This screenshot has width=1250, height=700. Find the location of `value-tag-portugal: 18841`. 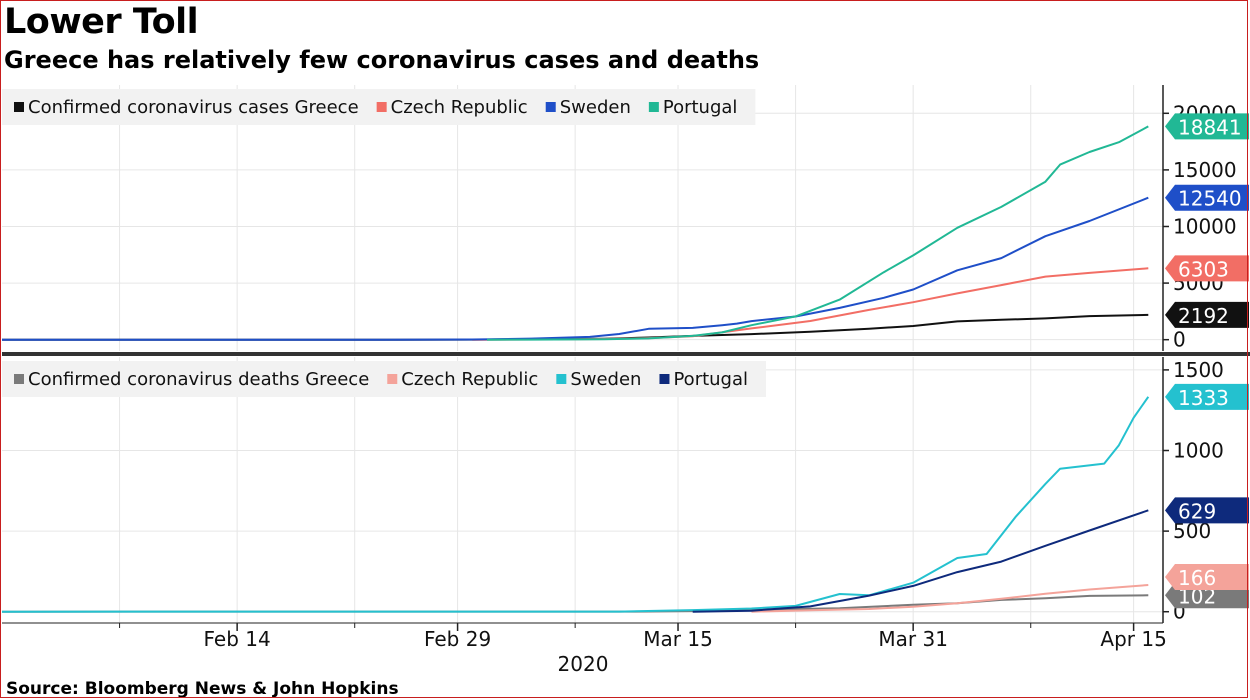

value-tag-portugal: 18841 is located at coordinates (1207, 126).